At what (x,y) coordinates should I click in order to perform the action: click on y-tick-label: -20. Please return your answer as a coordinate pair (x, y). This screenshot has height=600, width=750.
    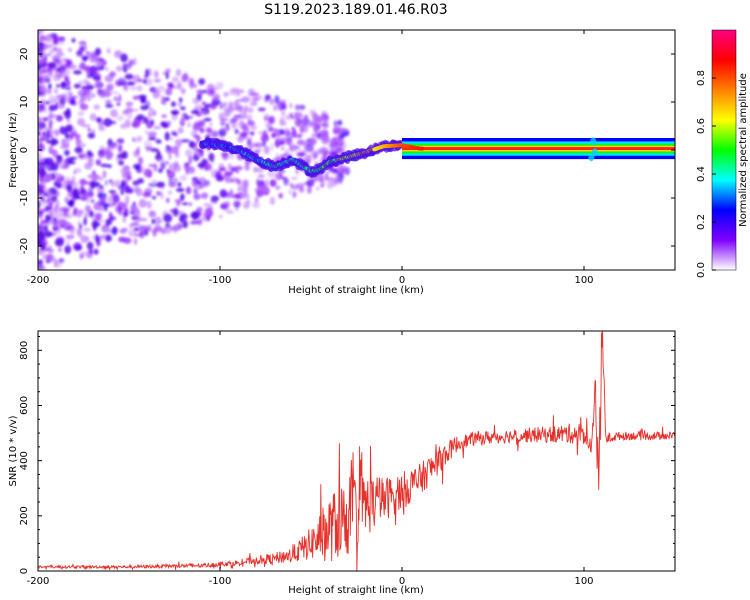
    Looking at the image, I should click on (24, 246).